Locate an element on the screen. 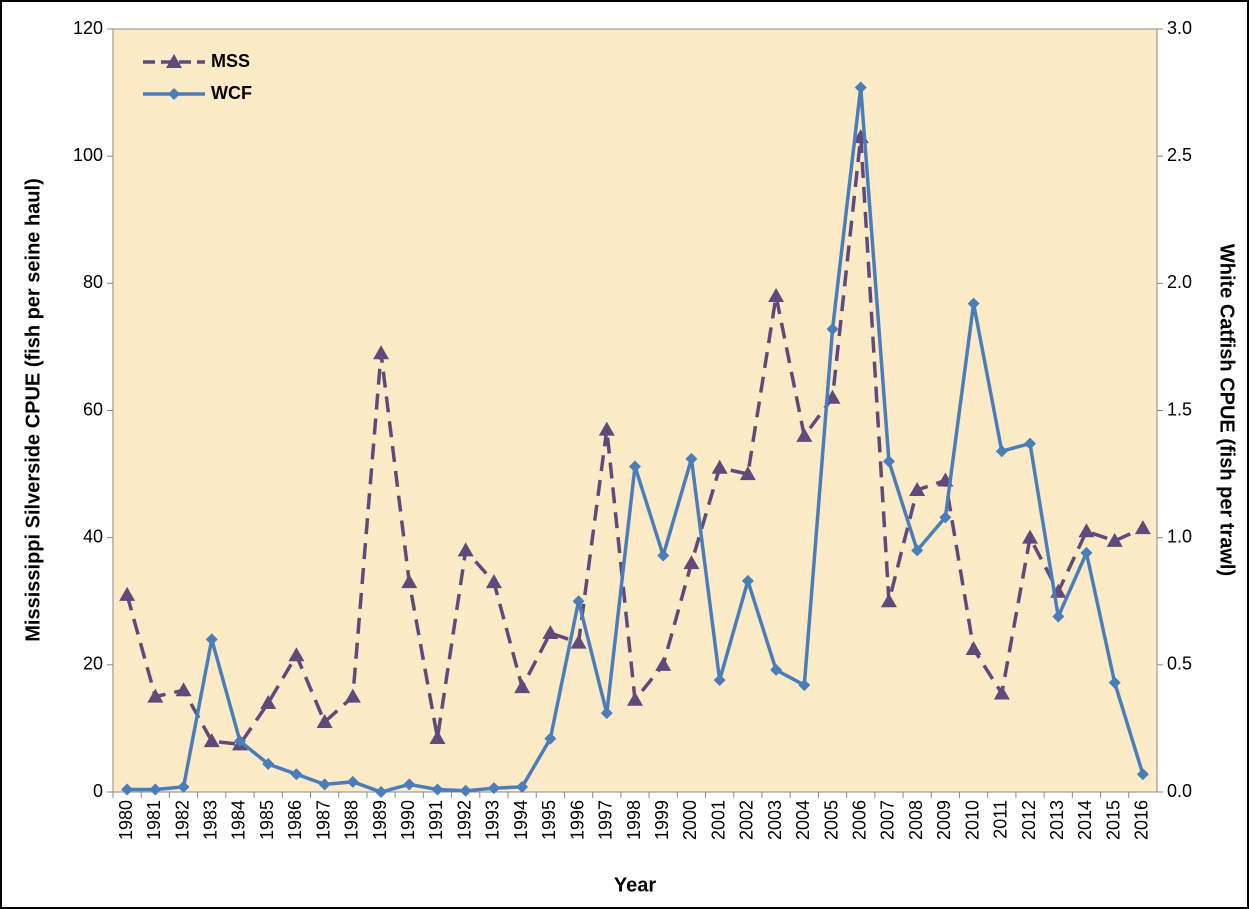 Image resolution: width=1249 pixels, height=909 pixels. x-tick-label: 2014 is located at coordinates (1085, 820).